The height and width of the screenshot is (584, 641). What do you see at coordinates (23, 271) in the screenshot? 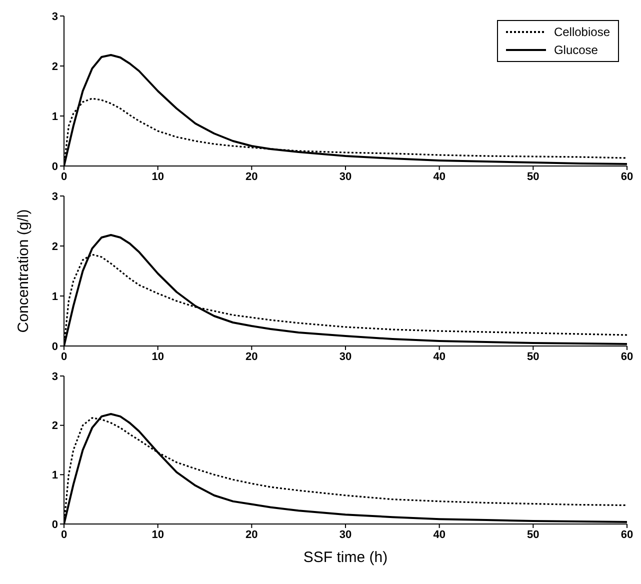
I see `y-axis-title: Concentration (g/l)` at bounding box center [23, 271].